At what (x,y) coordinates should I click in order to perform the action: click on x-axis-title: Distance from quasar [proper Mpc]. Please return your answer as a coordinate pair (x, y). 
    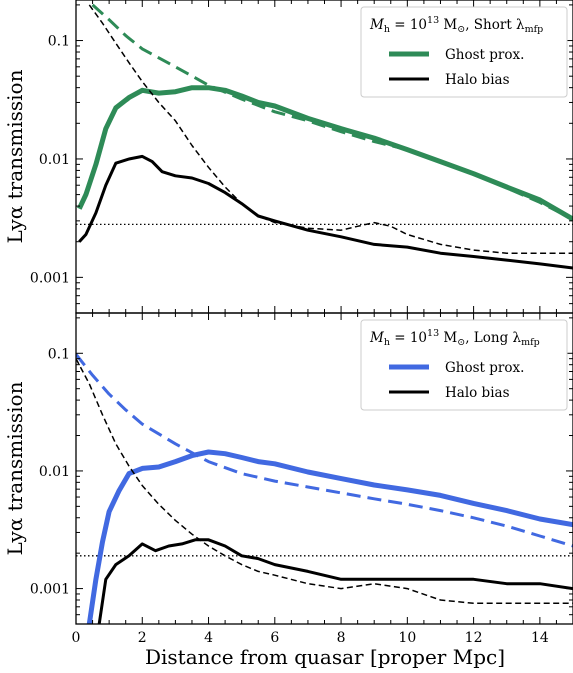
    Looking at the image, I should click on (325, 657).